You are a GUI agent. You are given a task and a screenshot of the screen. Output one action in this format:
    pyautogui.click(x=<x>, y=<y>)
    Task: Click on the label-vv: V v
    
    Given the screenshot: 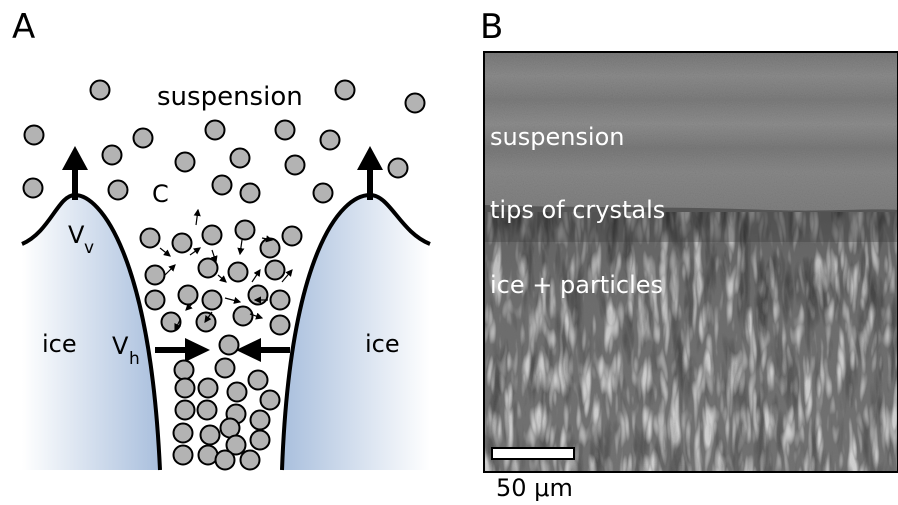 What is the action you would take?
    pyautogui.click(x=81, y=239)
    